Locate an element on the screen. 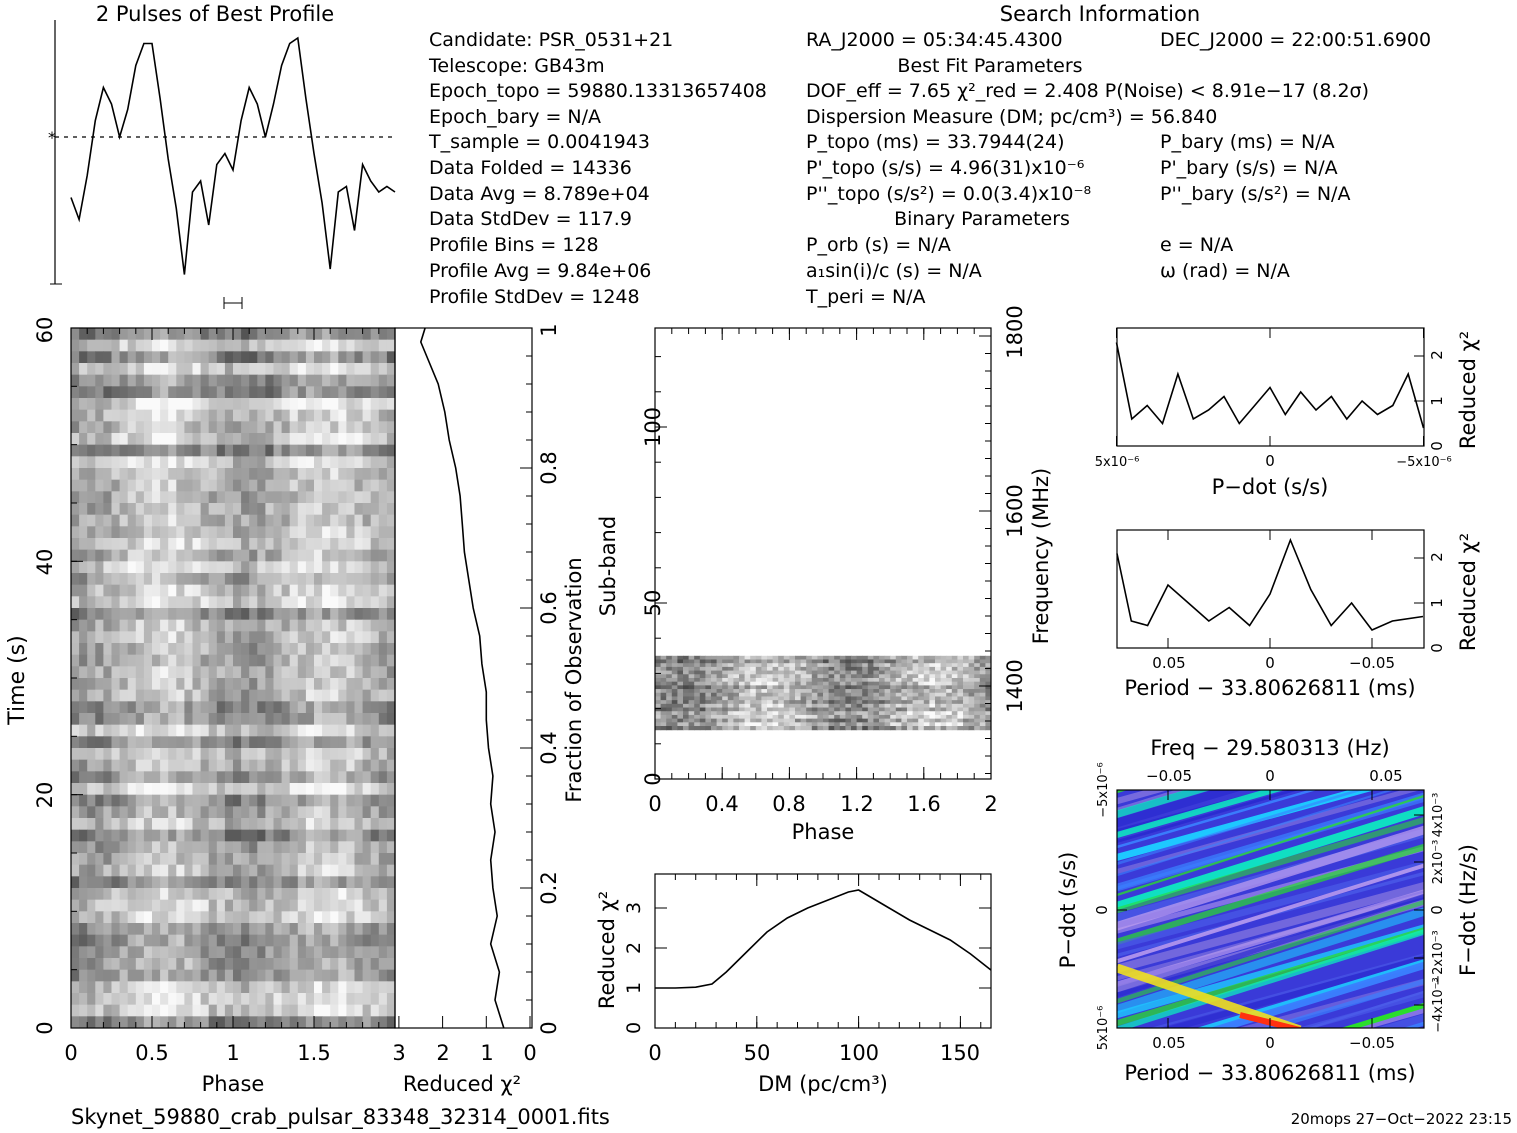 This screenshot has width=1517, height=1133. dm-ytick-0: 0 is located at coordinates (634, 1028).